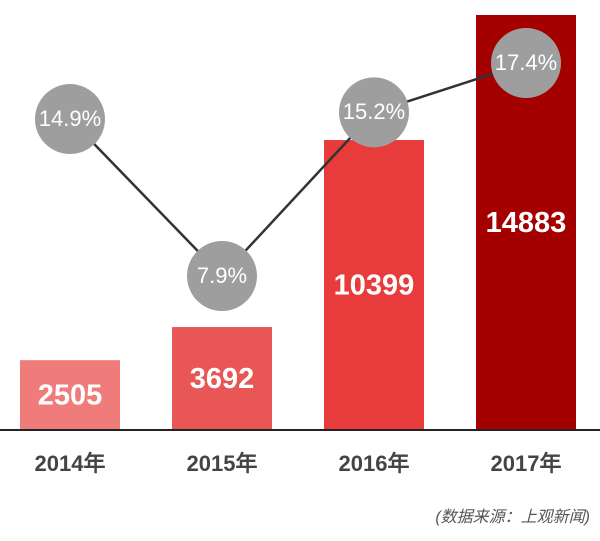 The image size is (600, 541). Describe the element at coordinates (526, 223) in the screenshot. I see `bar-value-label: 14883` at that location.